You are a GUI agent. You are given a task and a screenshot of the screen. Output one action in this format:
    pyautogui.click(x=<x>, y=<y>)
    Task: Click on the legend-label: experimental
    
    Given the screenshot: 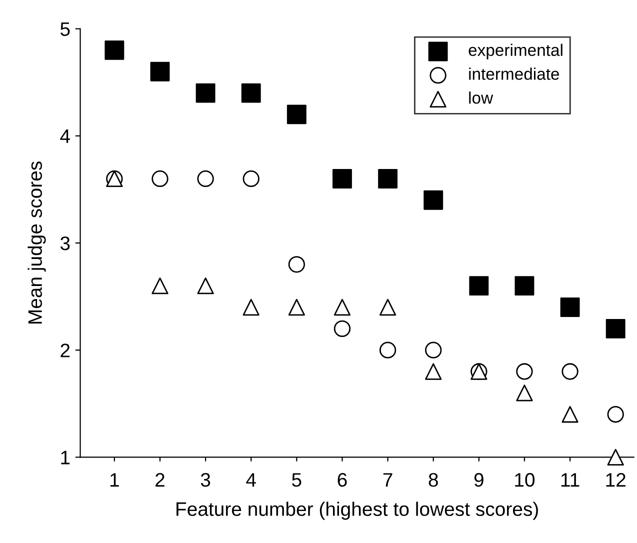 What is the action you would take?
    pyautogui.click(x=515, y=52)
    